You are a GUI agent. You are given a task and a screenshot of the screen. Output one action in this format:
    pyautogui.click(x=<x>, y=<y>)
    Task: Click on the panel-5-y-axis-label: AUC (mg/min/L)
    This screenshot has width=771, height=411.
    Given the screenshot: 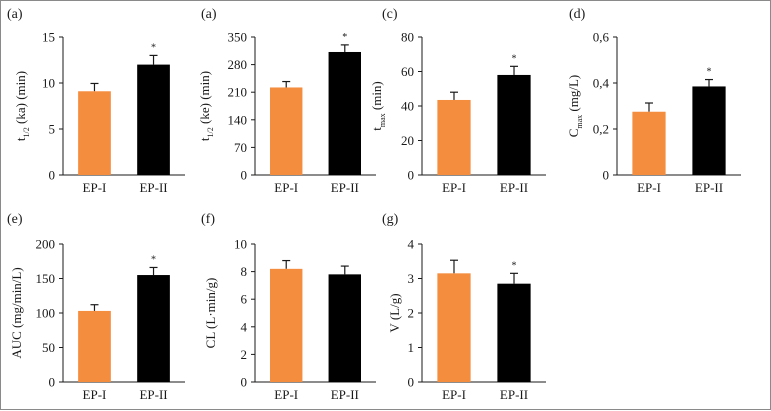 What is the action you would take?
    pyautogui.click(x=16, y=312)
    